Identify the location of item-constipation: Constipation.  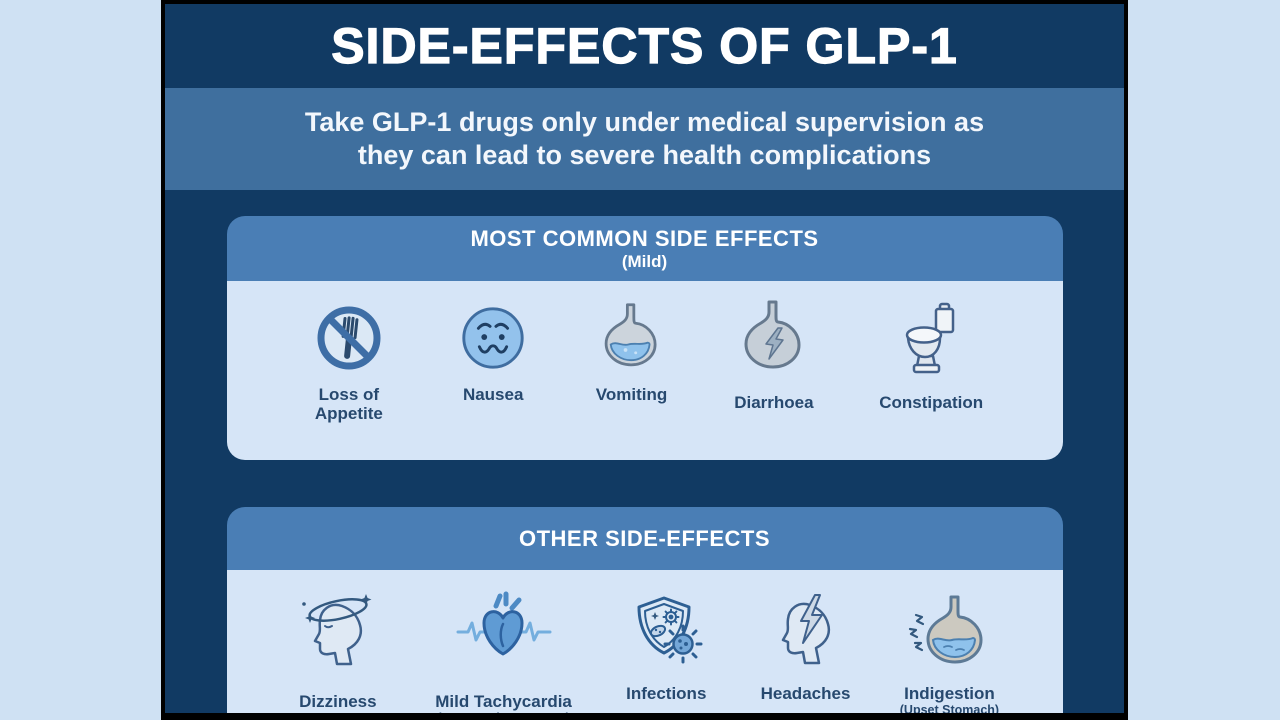
(931, 354).